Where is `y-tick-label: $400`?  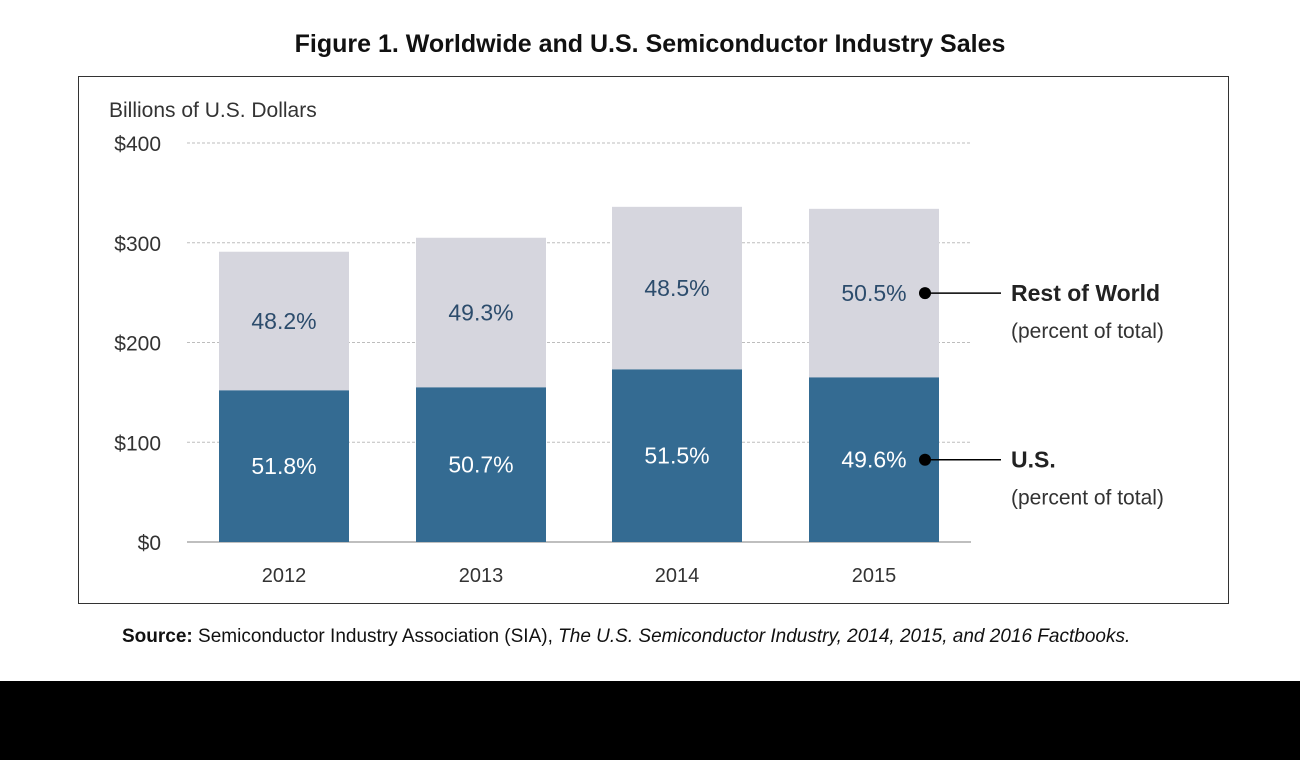 y-tick-label: $400 is located at coordinates (137, 144).